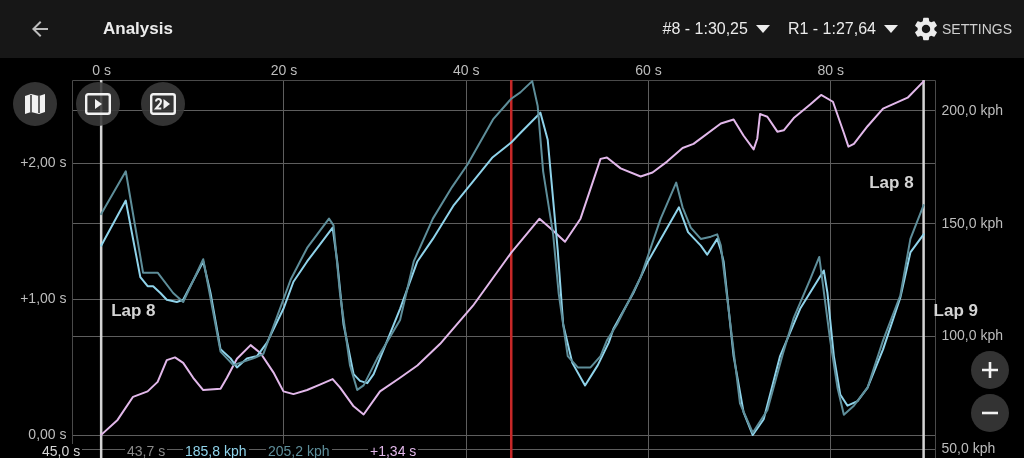 This screenshot has width=1024, height=458. I want to click on y-tick-label: 0,00 s, so click(47, 434).